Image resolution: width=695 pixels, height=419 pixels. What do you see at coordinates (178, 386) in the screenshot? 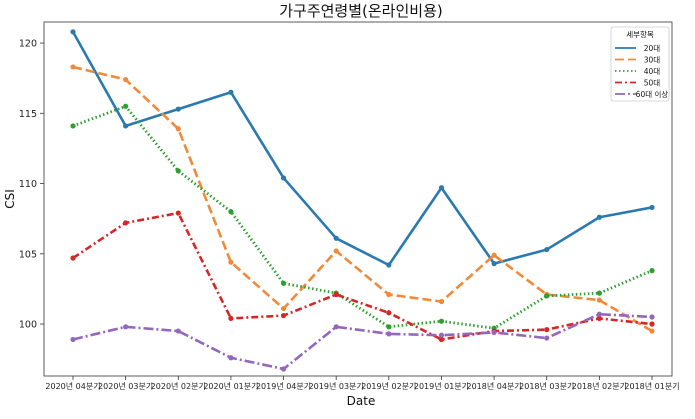
I see `x-tick-label: 2020년 02분기` at bounding box center [178, 386].